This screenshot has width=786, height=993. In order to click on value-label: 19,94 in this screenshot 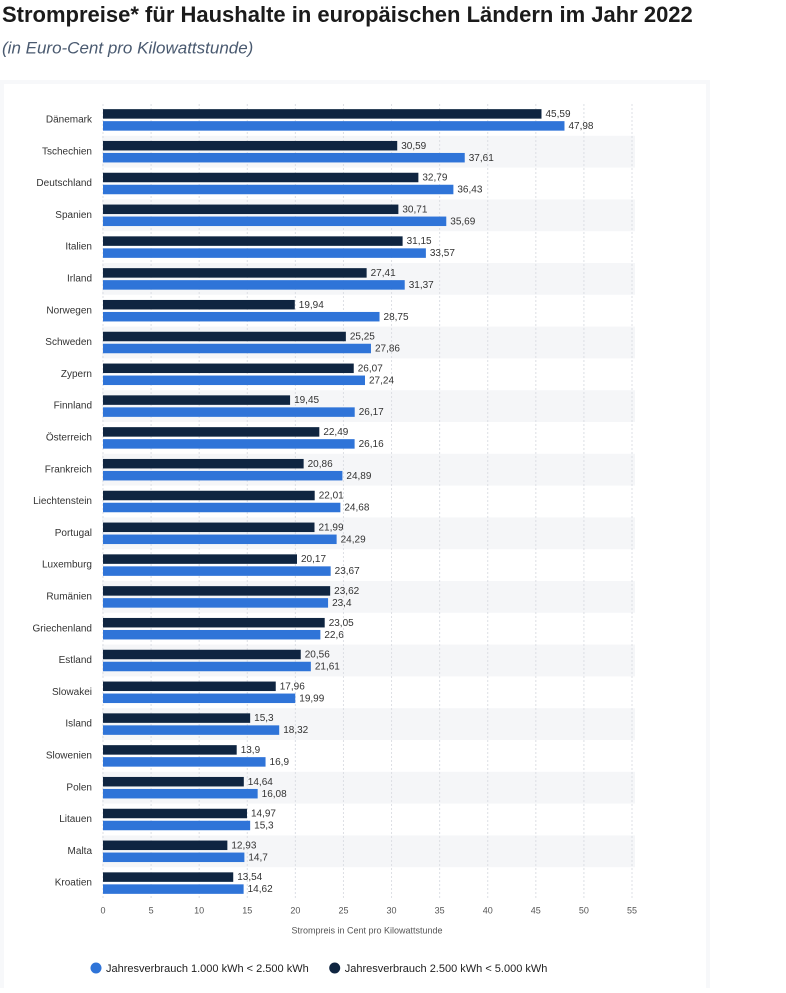, I will do `click(311, 305)`.